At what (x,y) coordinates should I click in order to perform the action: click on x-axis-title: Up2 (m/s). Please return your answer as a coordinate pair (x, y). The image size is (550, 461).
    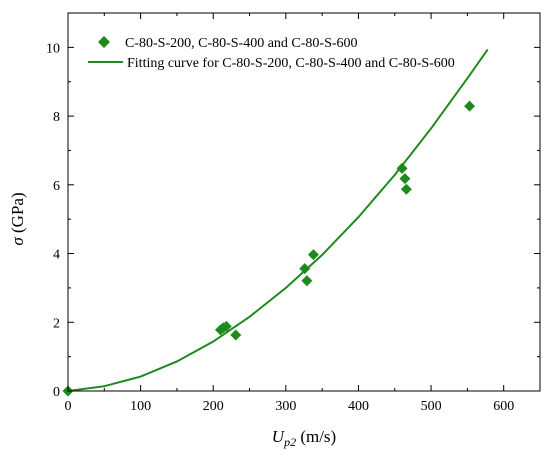
    Looking at the image, I should click on (304, 438).